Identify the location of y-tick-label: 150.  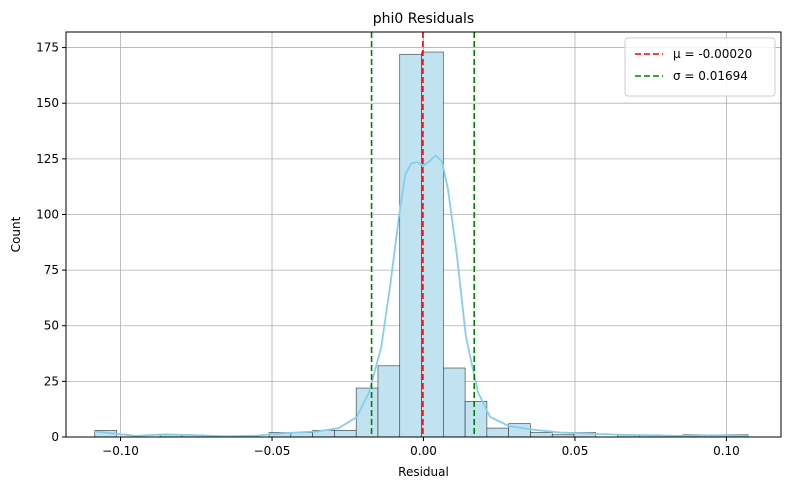
(47, 103).